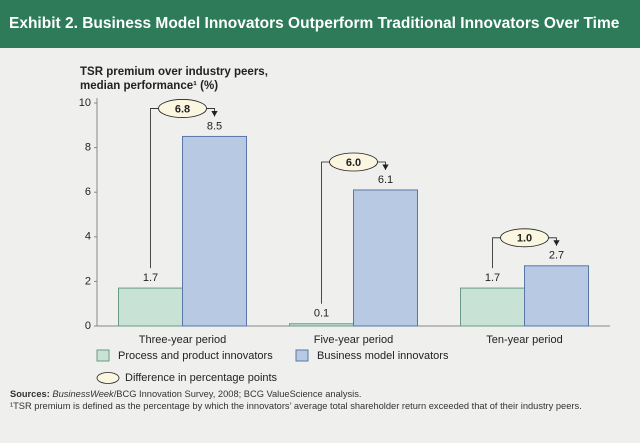 Image resolution: width=640 pixels, height=443 pixels. What do you see at coordinates (88, 192) in the screenshot?
I see `y-tick-label: 6` at bounding box center [88, 192].